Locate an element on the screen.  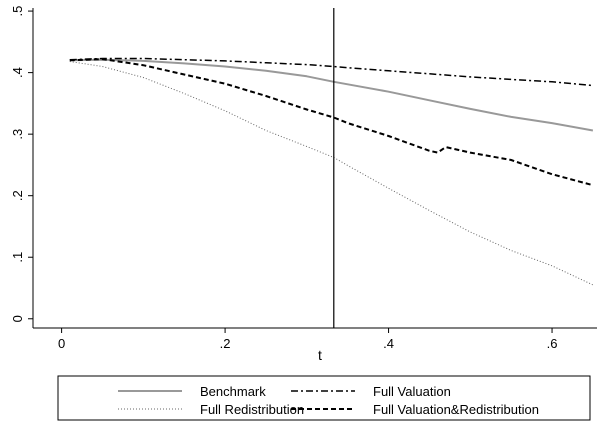
legend-box is located at coordinates (324, 398).